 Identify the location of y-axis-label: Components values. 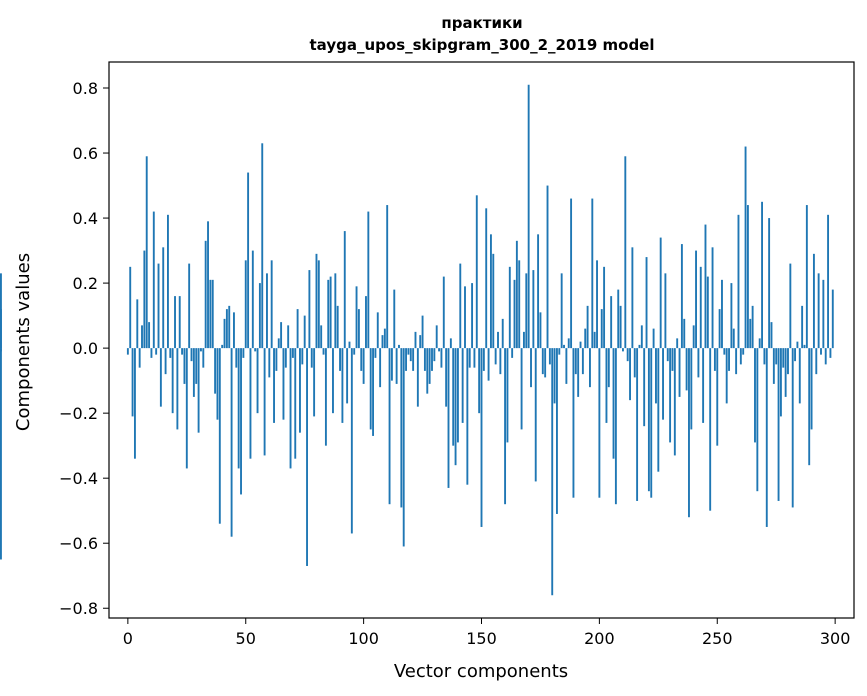
(23, 342).